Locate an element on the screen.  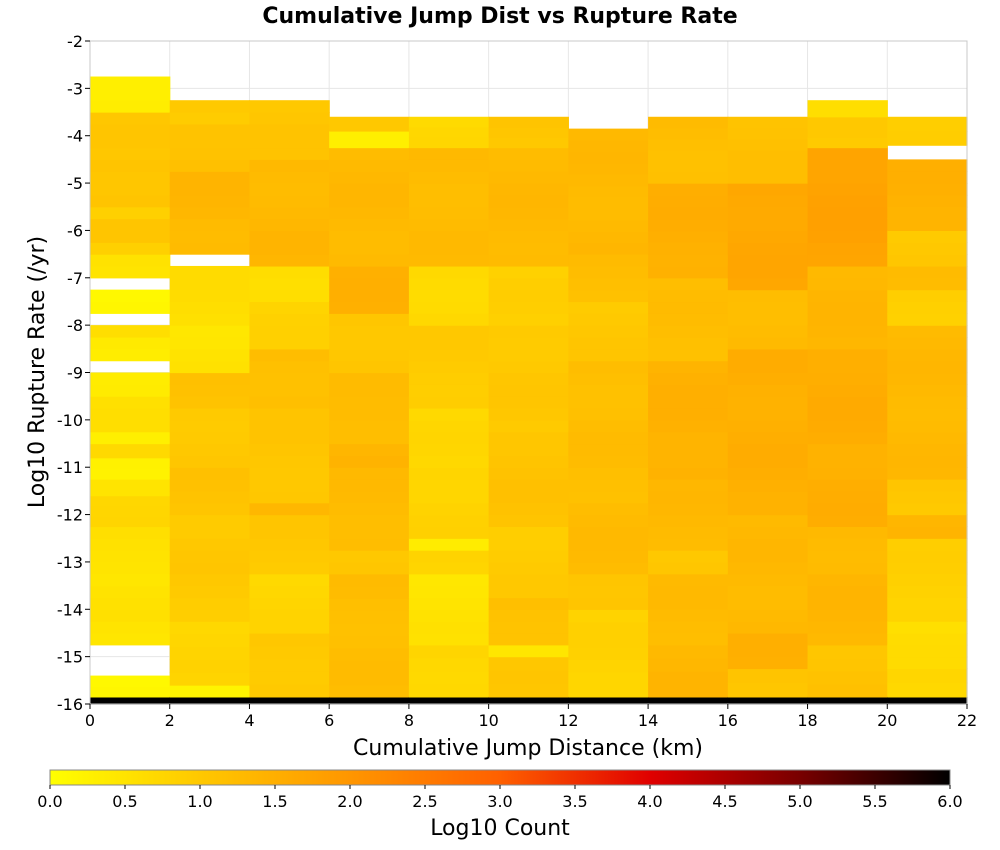
y-axis-ticks: -2 -3 -4 -5 -6 -7 -8 -9 -10 -11 -12 -13 -14 -15 -16 is located at coordinates (73, 373).